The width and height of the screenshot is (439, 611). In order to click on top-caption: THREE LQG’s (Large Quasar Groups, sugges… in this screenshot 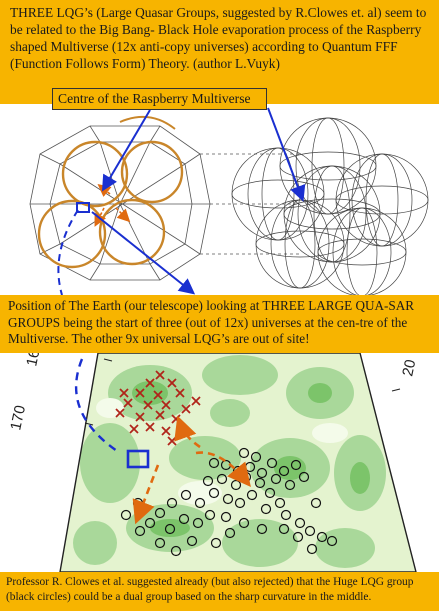, I will do `click(218, 38)`.